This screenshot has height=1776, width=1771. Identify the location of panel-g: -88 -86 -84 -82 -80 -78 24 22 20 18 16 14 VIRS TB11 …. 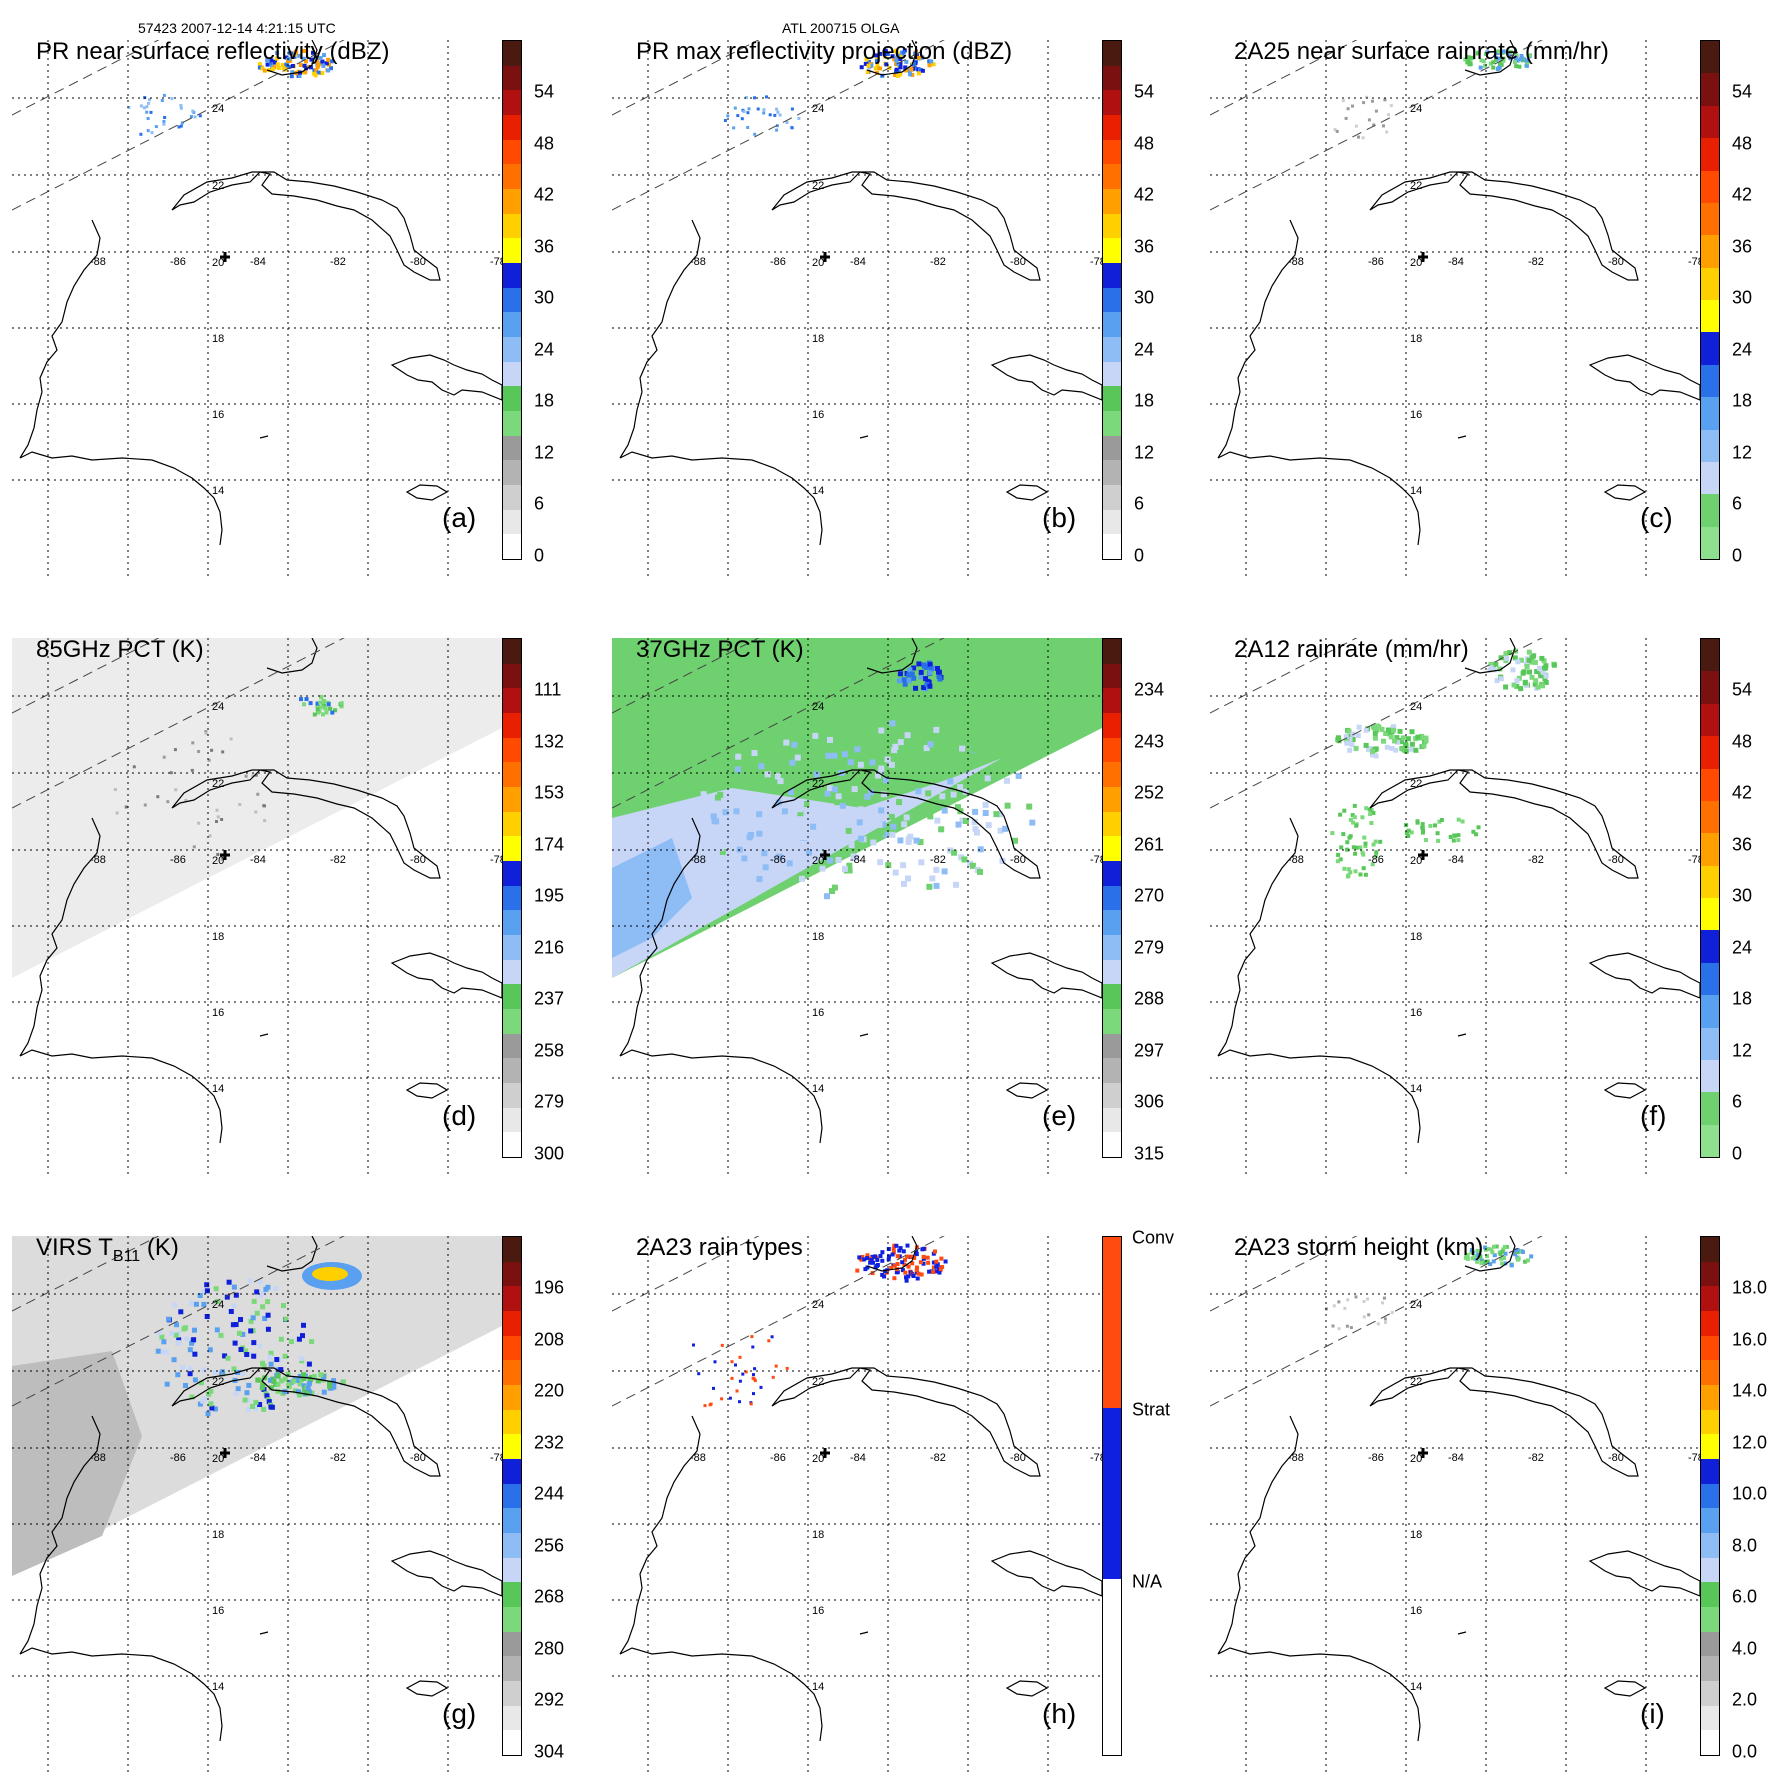
(288, 1505).